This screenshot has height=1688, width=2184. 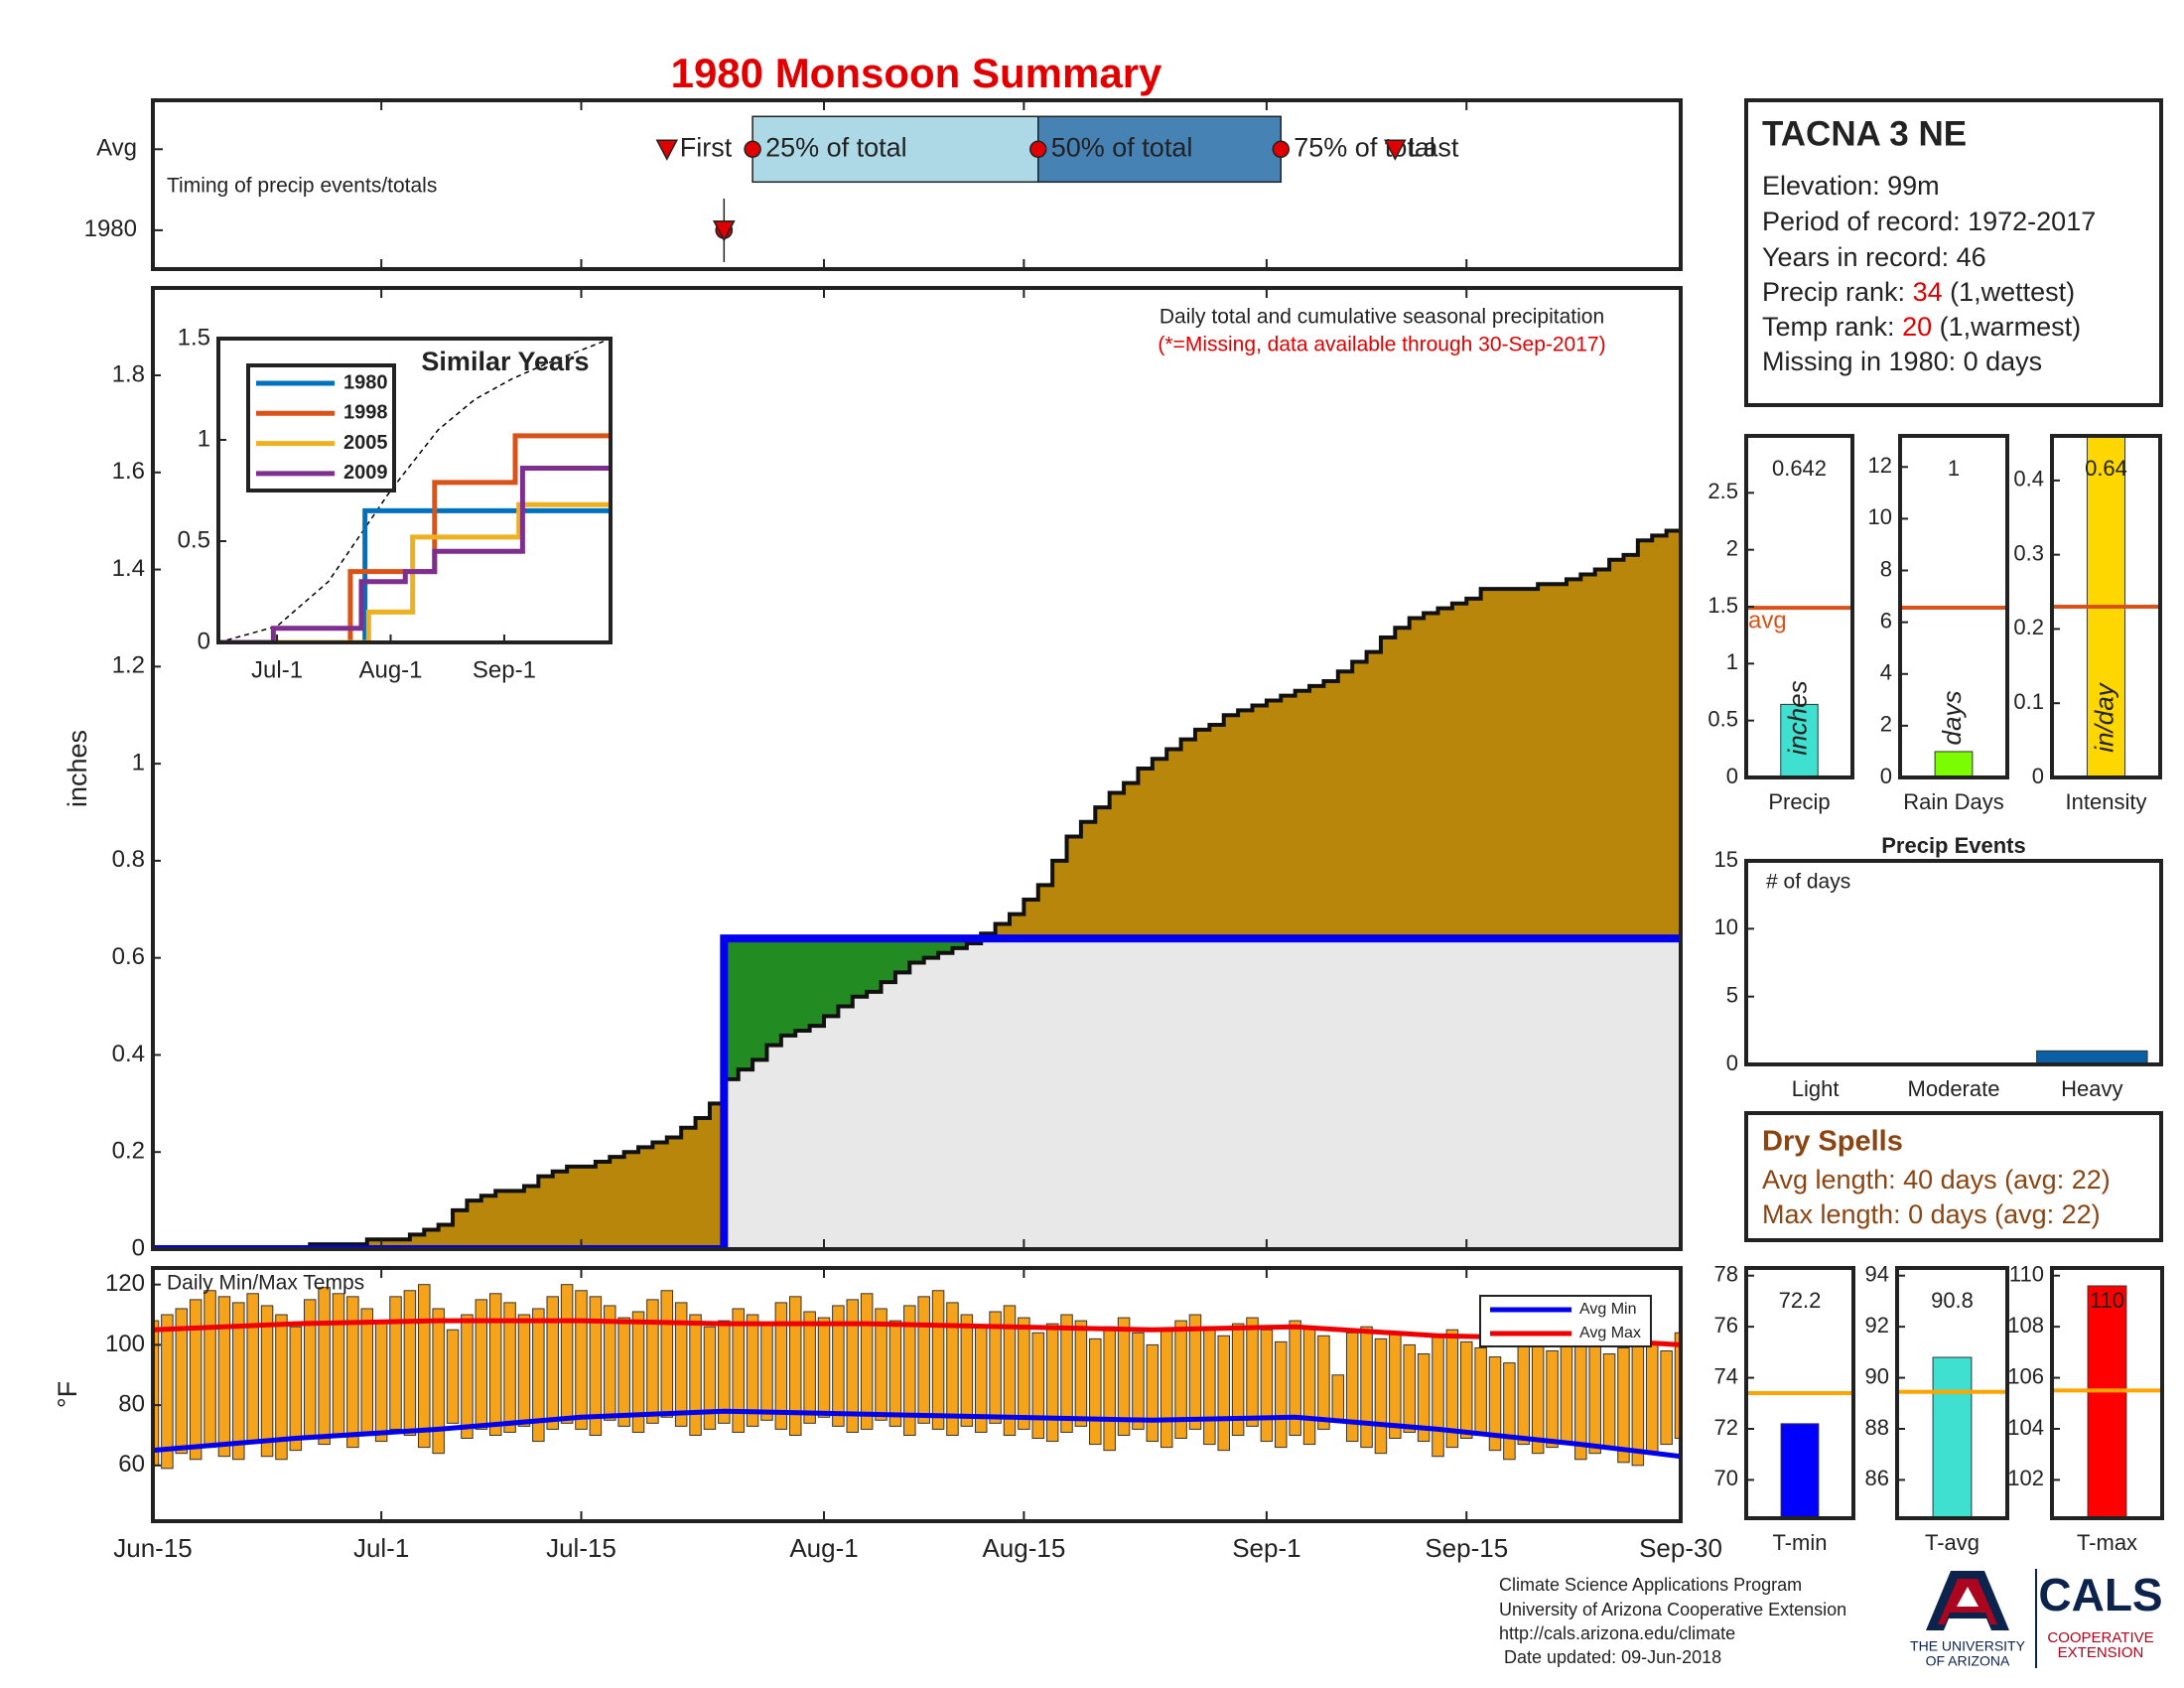 I want to click on x-tick-label: Jul-15, so click(x=581, y=1548).